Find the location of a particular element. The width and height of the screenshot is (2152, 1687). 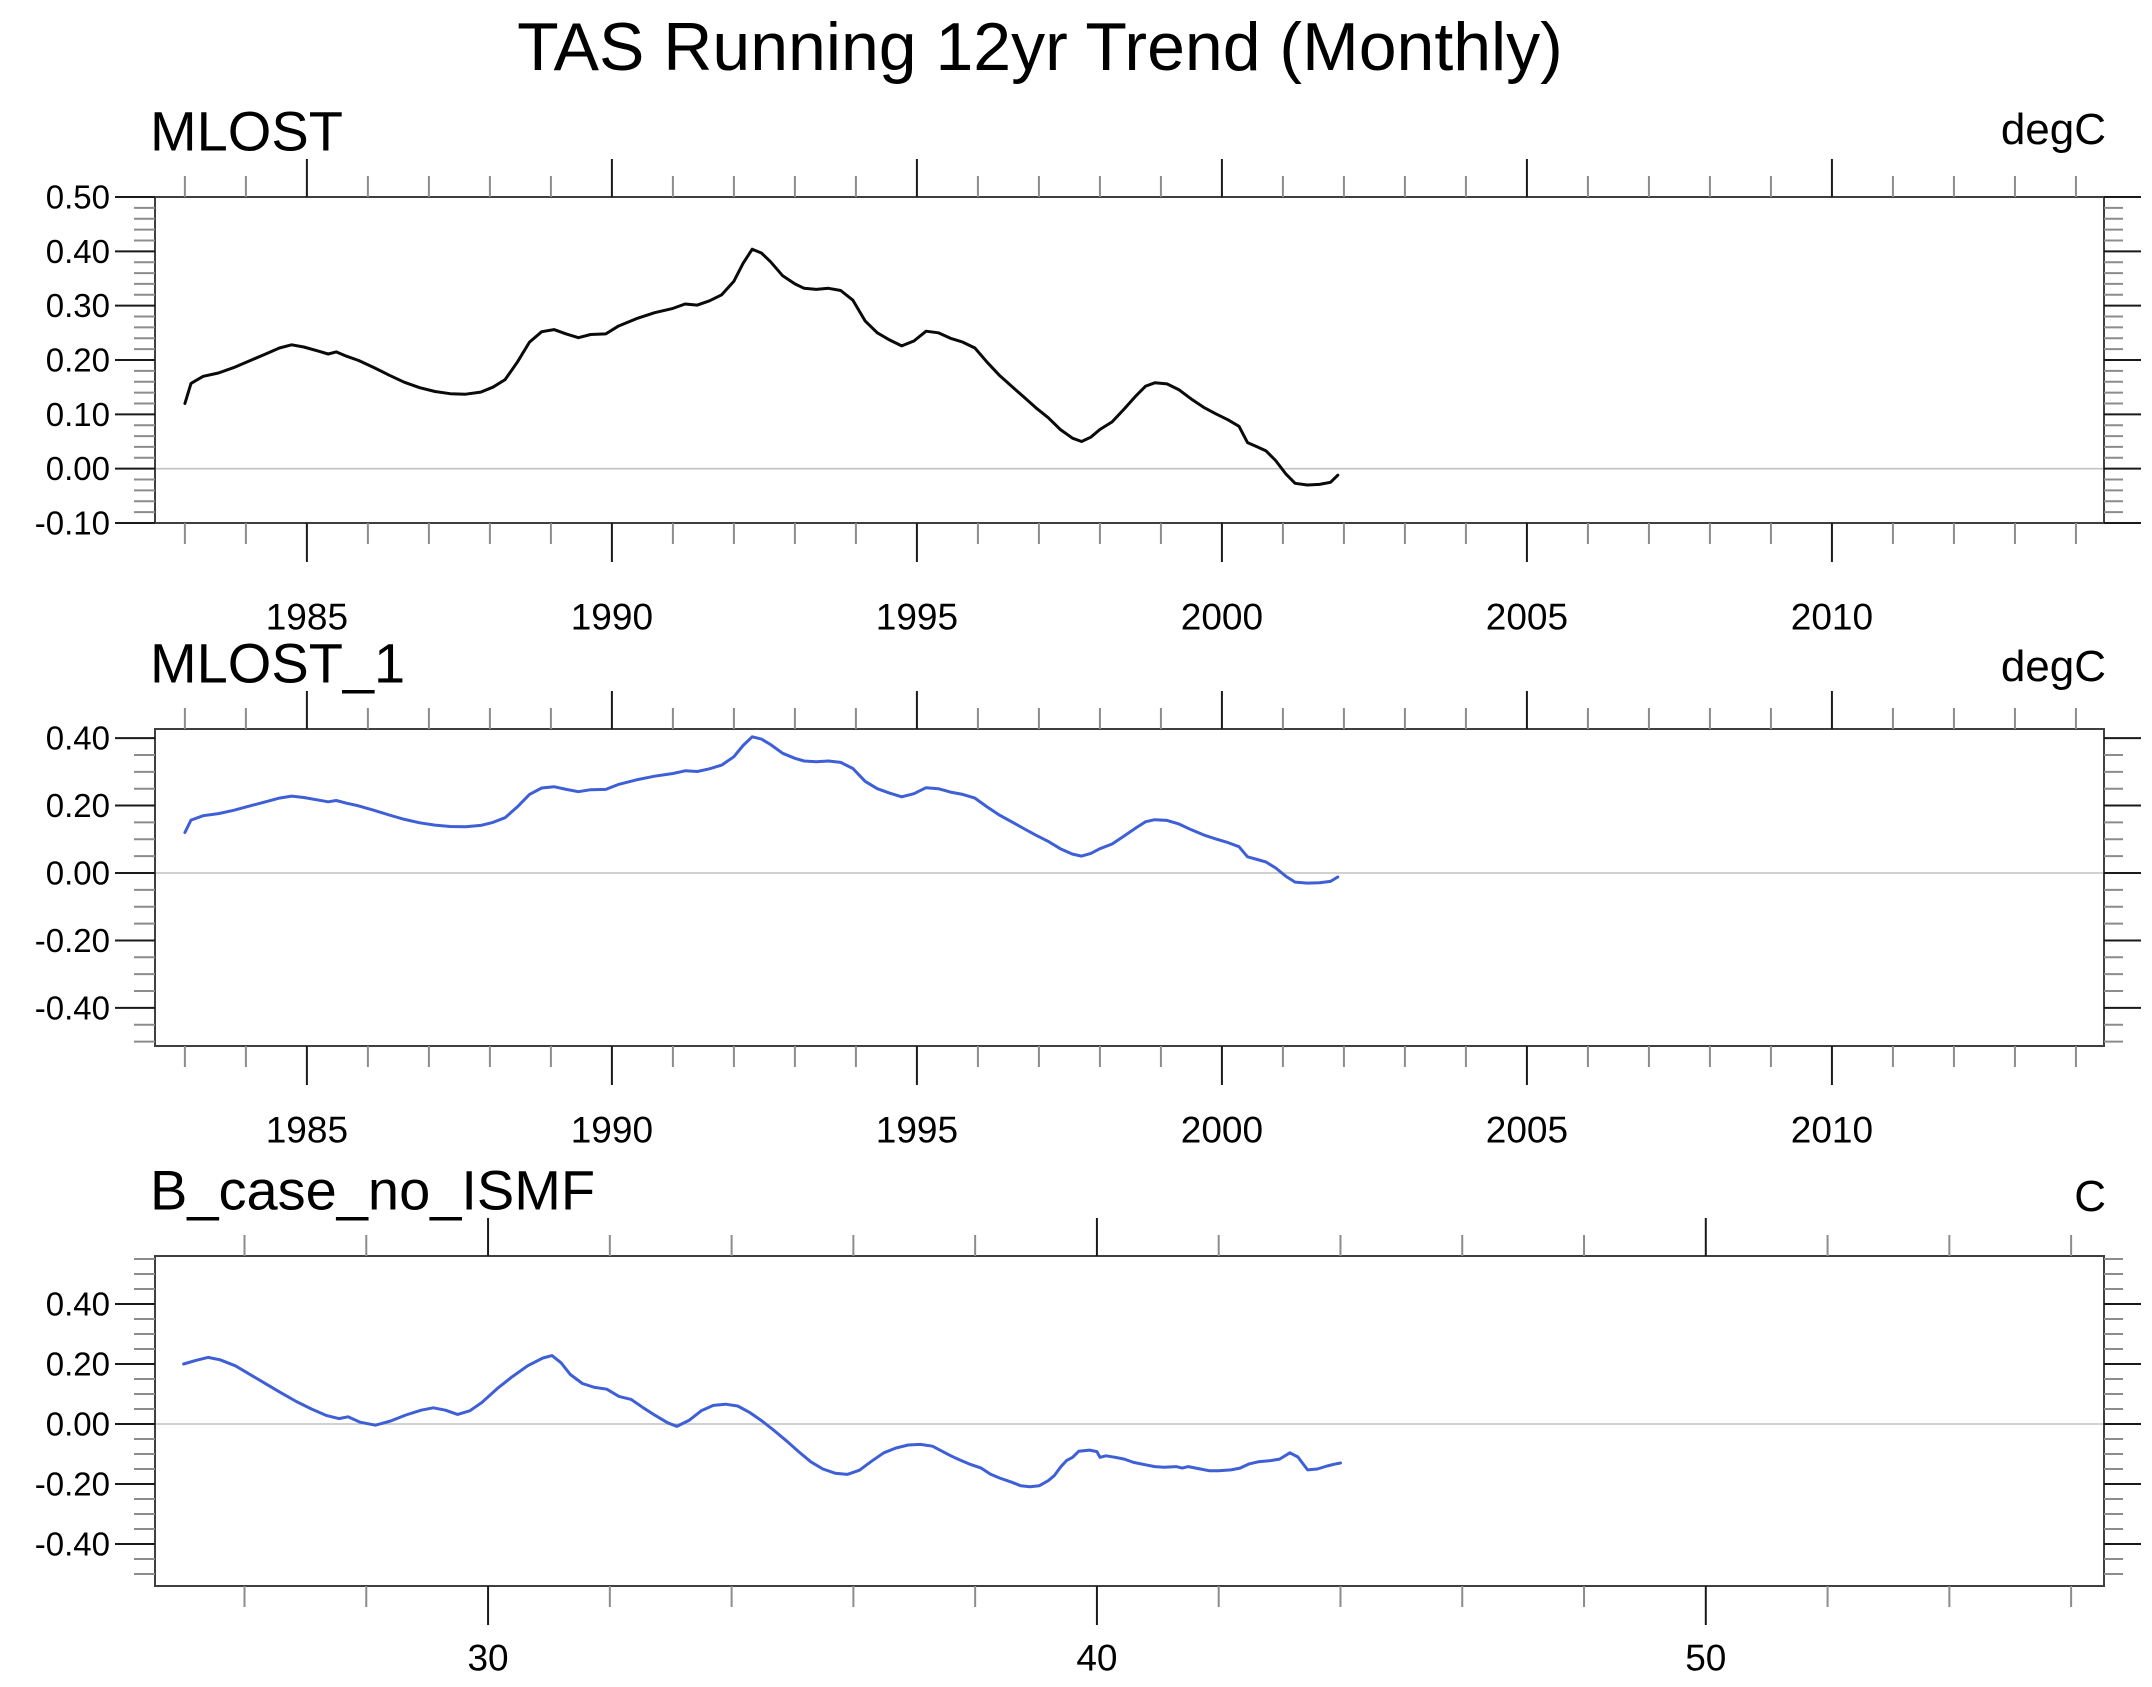

panel-1-title: MLOST is located at coordinates (246, 131).